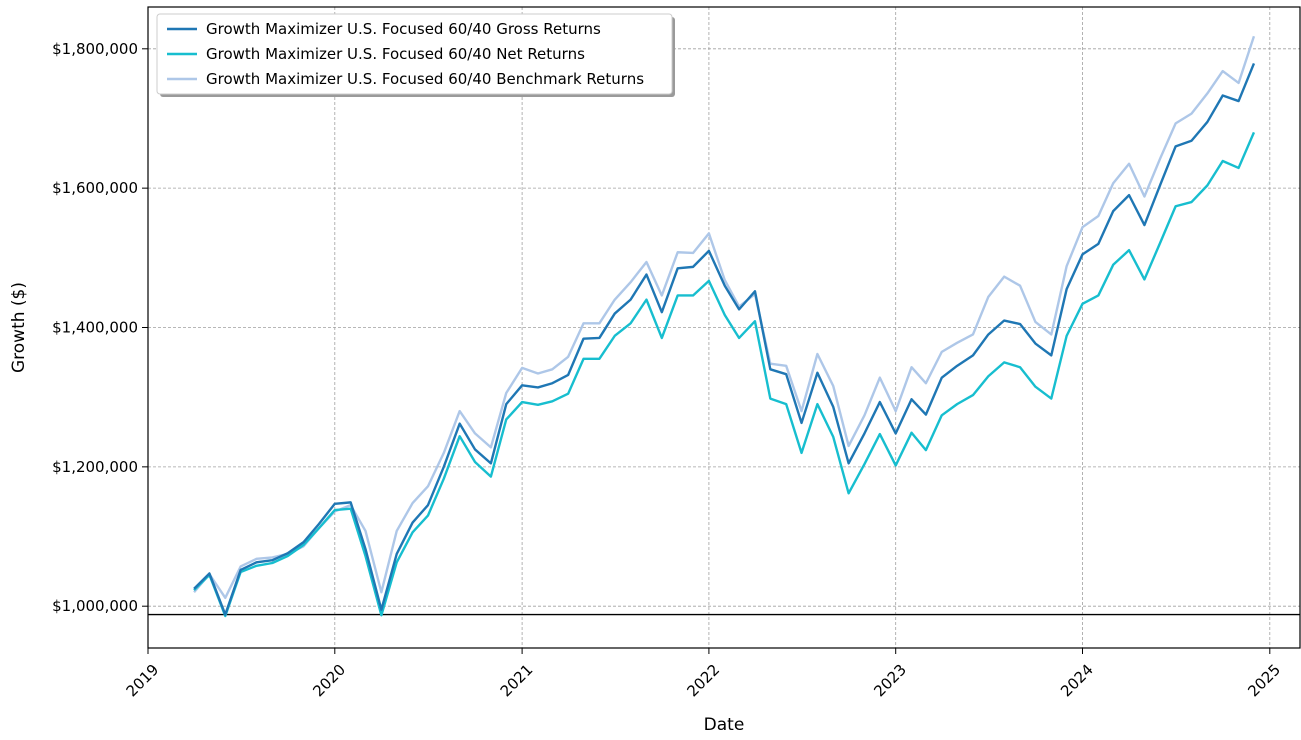  What do you see at coordinates (724, 725) in the screenshot?
I see `x-axis-label: Date` at bounding box center [724, 725].